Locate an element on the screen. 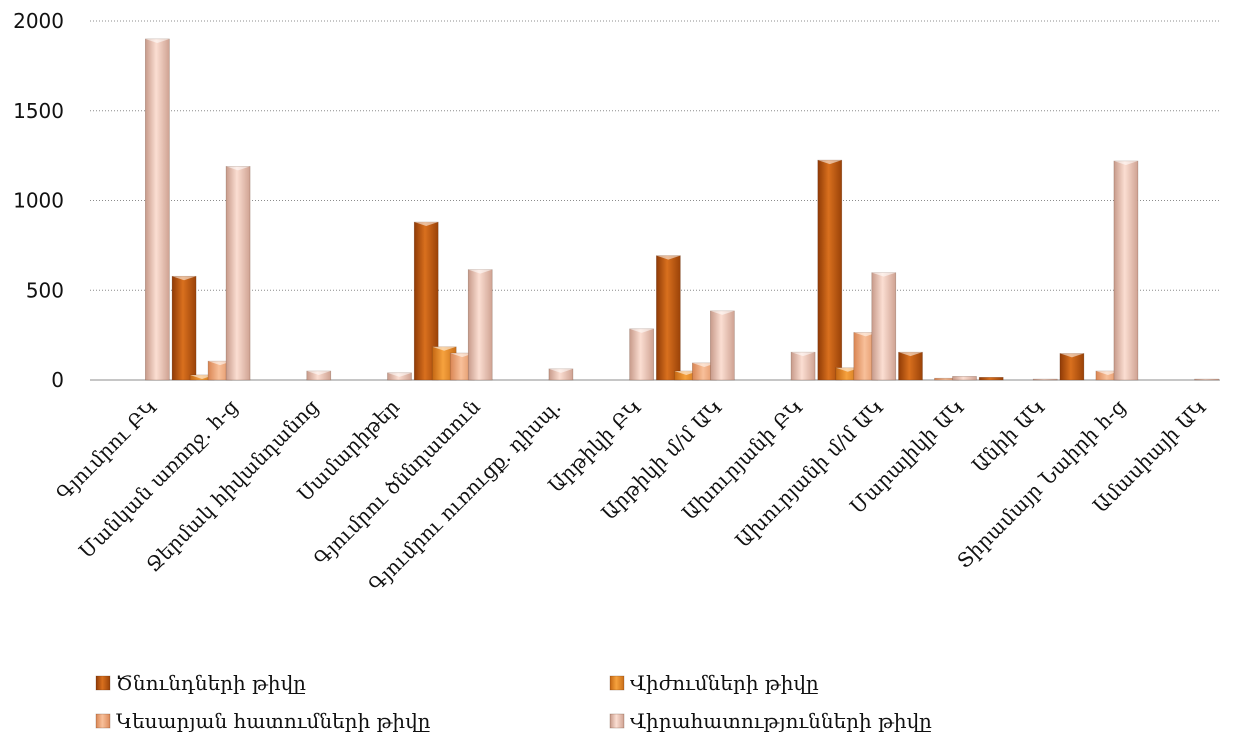 This screenshot has width=1239, height=742. y-tick-label: 2000 is located at coordinates (38, 21).